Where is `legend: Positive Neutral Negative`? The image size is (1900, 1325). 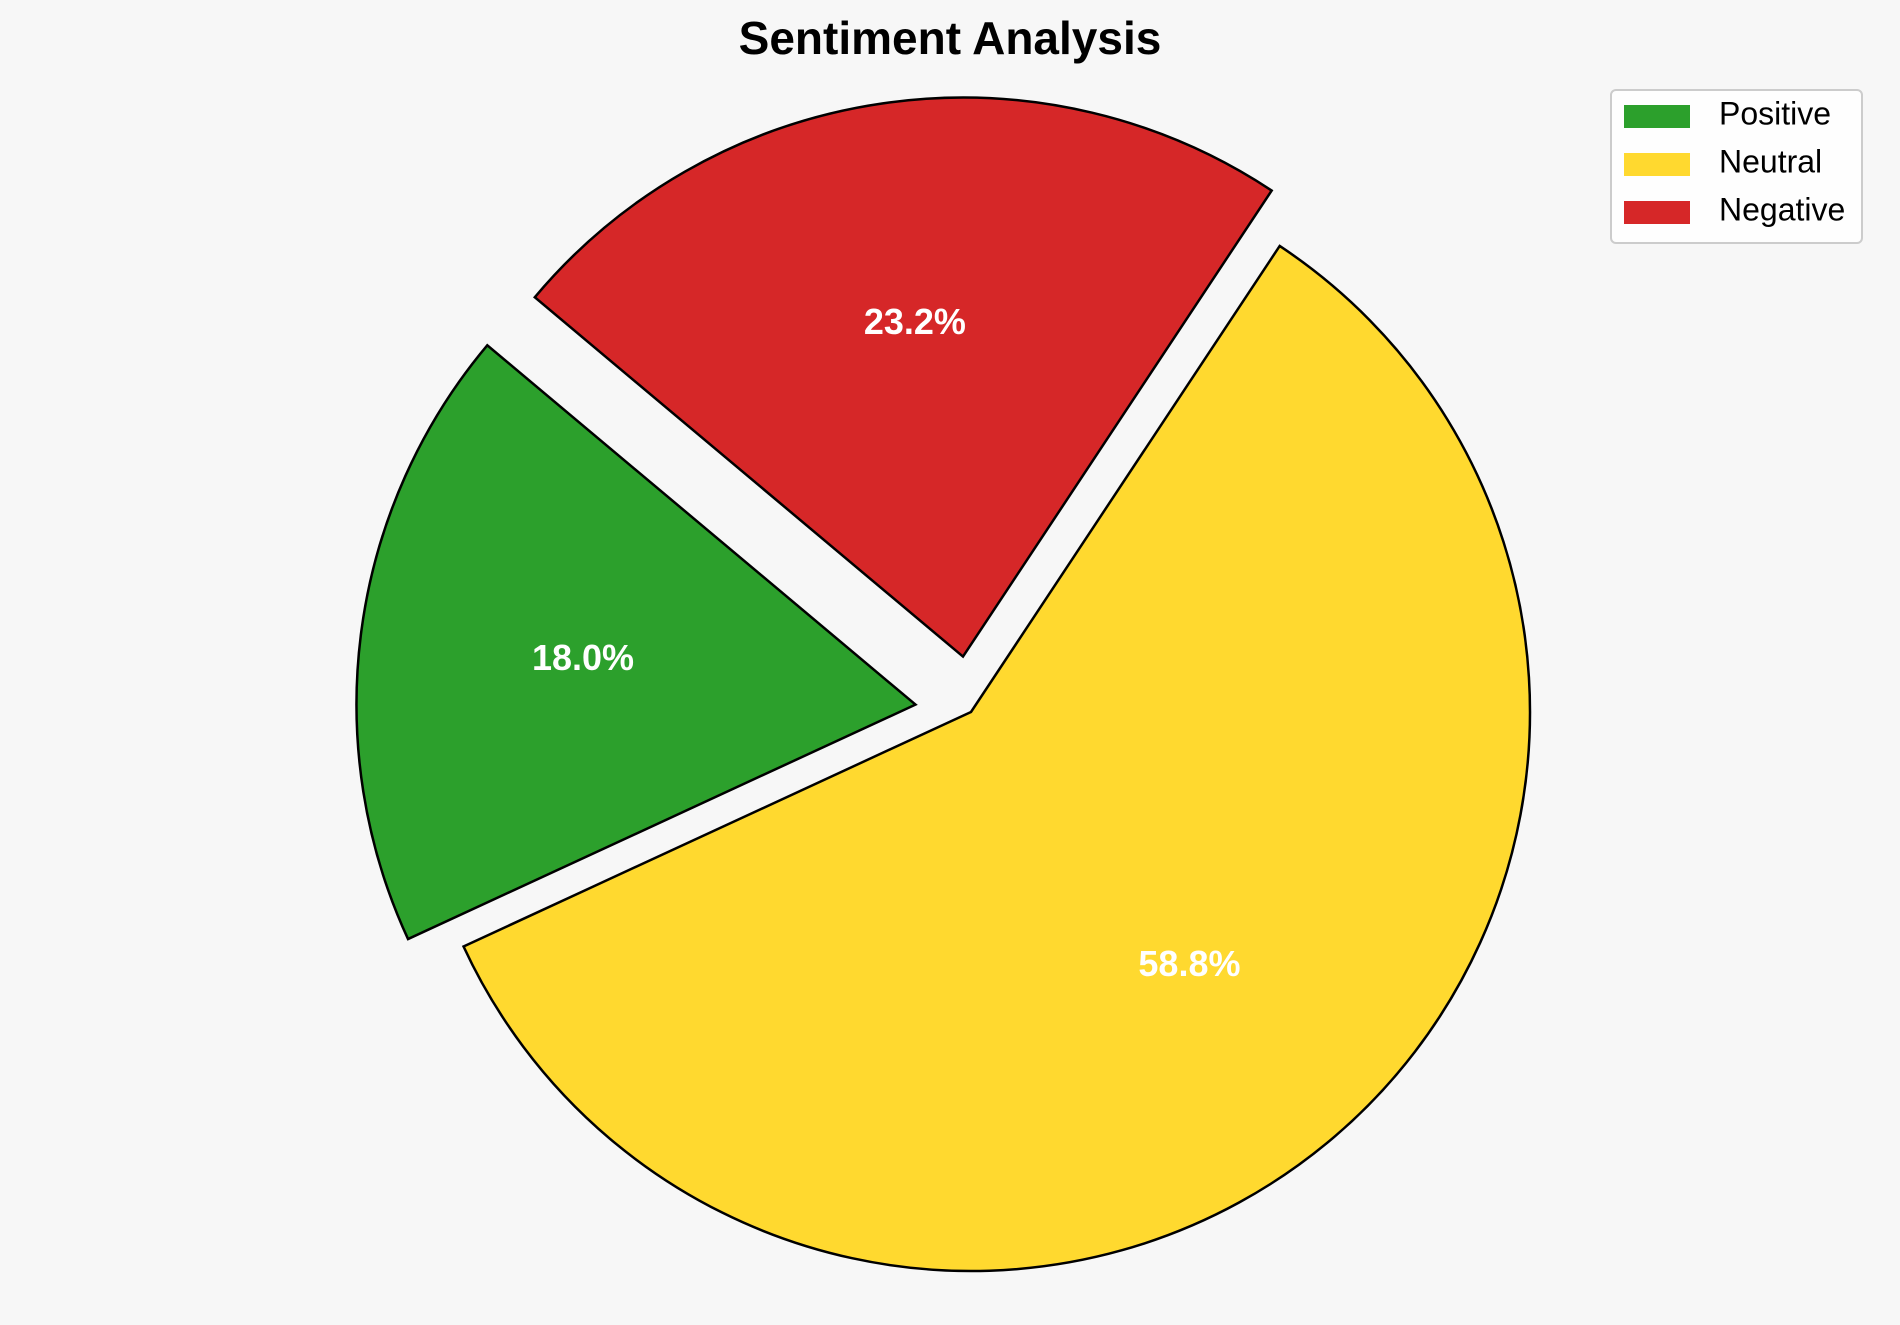
legend: Positive Neutral Negative is located at coordinates (1736, 166).